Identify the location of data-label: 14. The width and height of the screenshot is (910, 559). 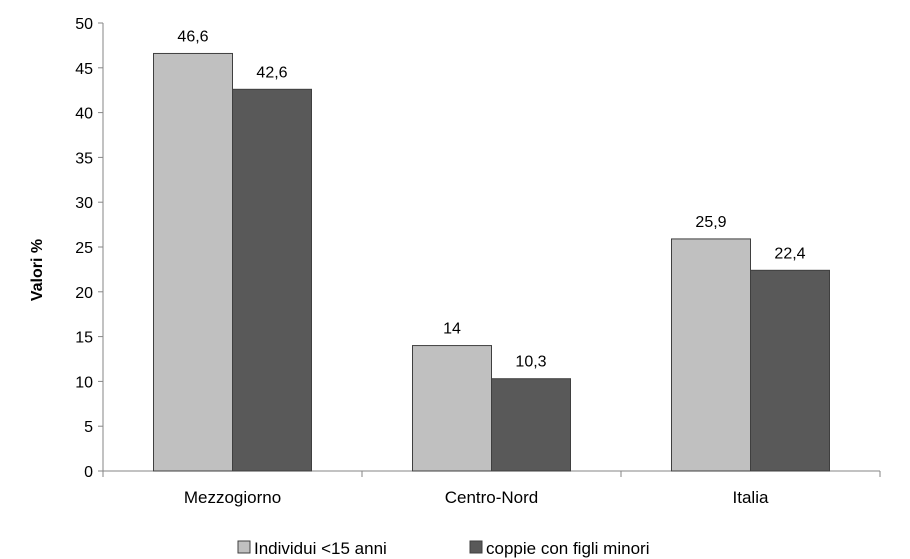
(452, 329).